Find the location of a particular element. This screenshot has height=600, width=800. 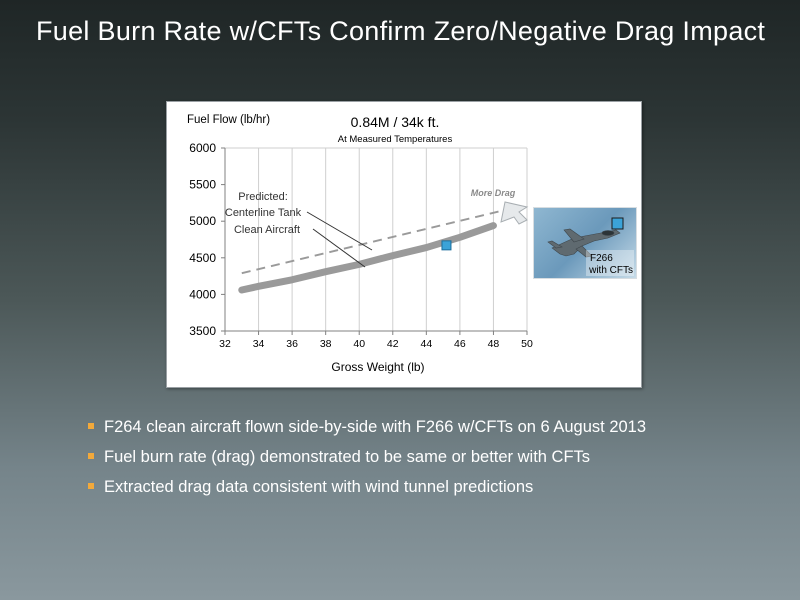

inset-label-line1: F266 is located at coordinates (601, 258).